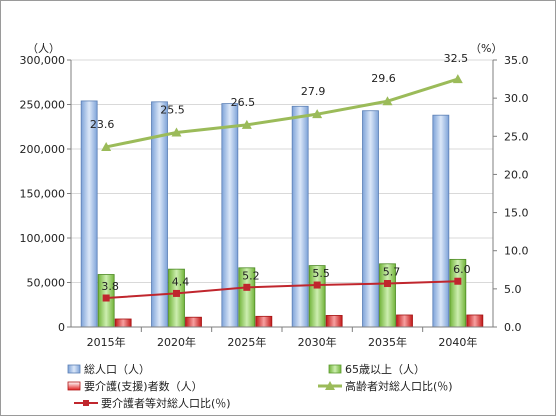 Image resolution: width=556 pixels, height=420 pixels. What do you see at coordinates (43, 48) in the screenshot?
I see `left-axis-unit: （人）` at bounding box center [43, 48].